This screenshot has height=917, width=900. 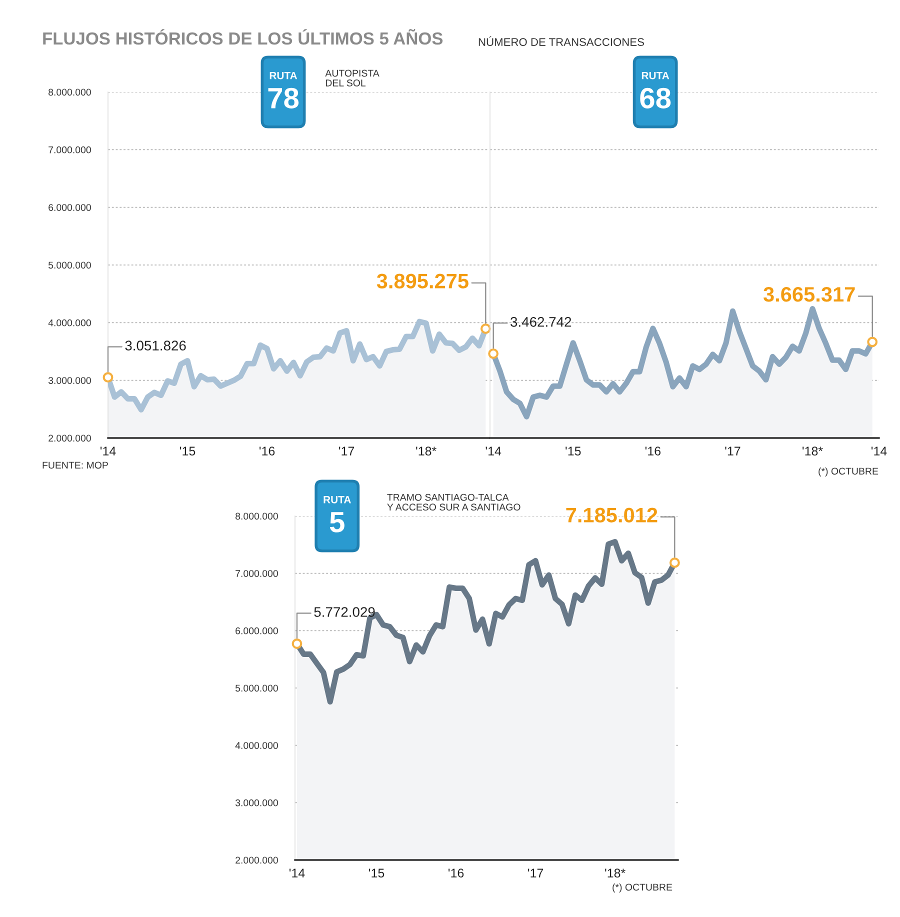 What do you see at coordinates (75, 465) in the screenshot?
I see `source-note: FUENTE: MOP` at bounding box center [75, 465].